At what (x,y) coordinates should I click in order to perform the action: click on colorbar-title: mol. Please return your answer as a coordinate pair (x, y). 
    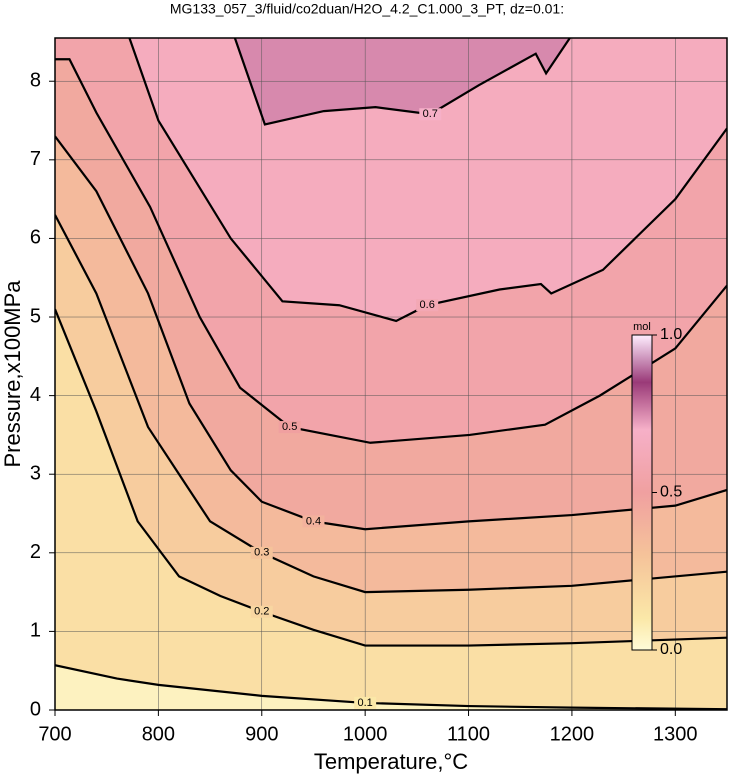
    Looking at the image, I should click on (642, 327).